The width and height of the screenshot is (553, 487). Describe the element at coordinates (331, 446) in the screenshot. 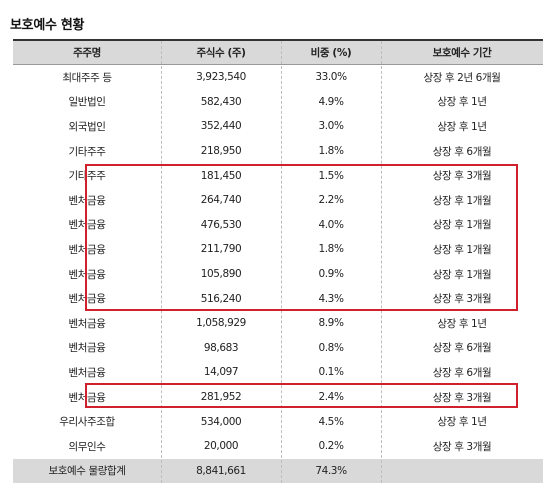

I see `cell-ratio: 0.2%` at that location.